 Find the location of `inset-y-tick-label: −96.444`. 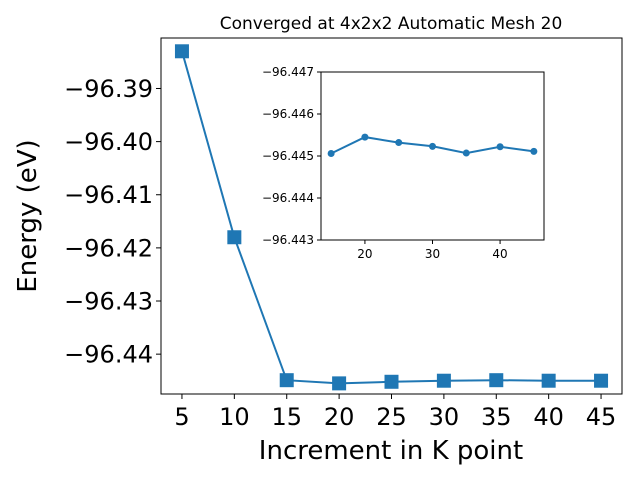

inset-y-tick-label: −96.444 is located at coordinates (288, 198).